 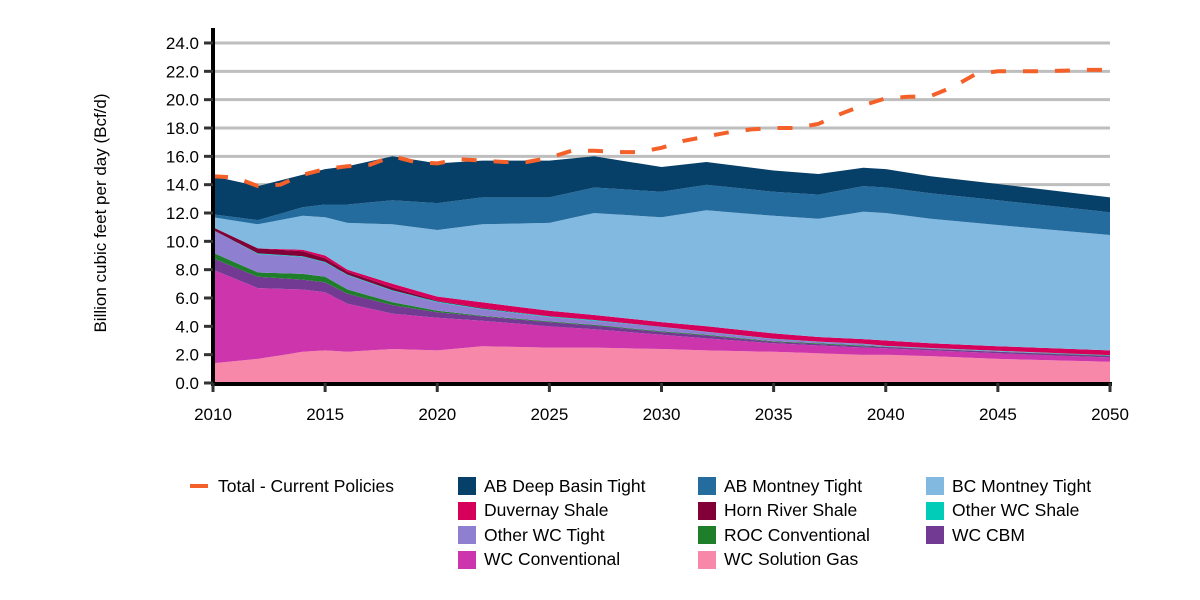 I want to click on x-tick-labels: 2010 2015 2020 2025 2030 2035 2040 2045 2050, so click(x=661, y=403).